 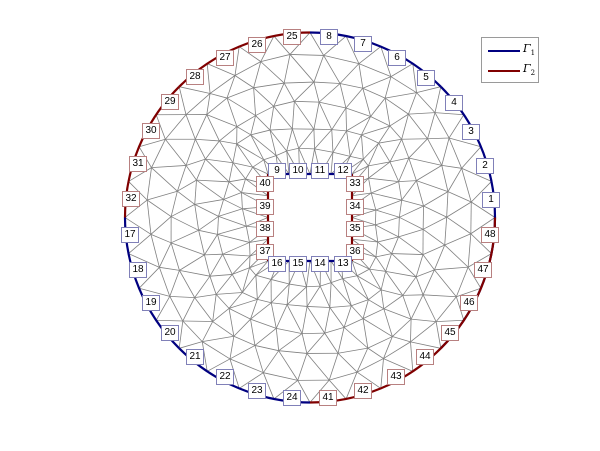 What do you see at coordinates (257, 45) in the screenshot?
I see `outer-edge-label-26: 26` at bounding box center [257, 45].